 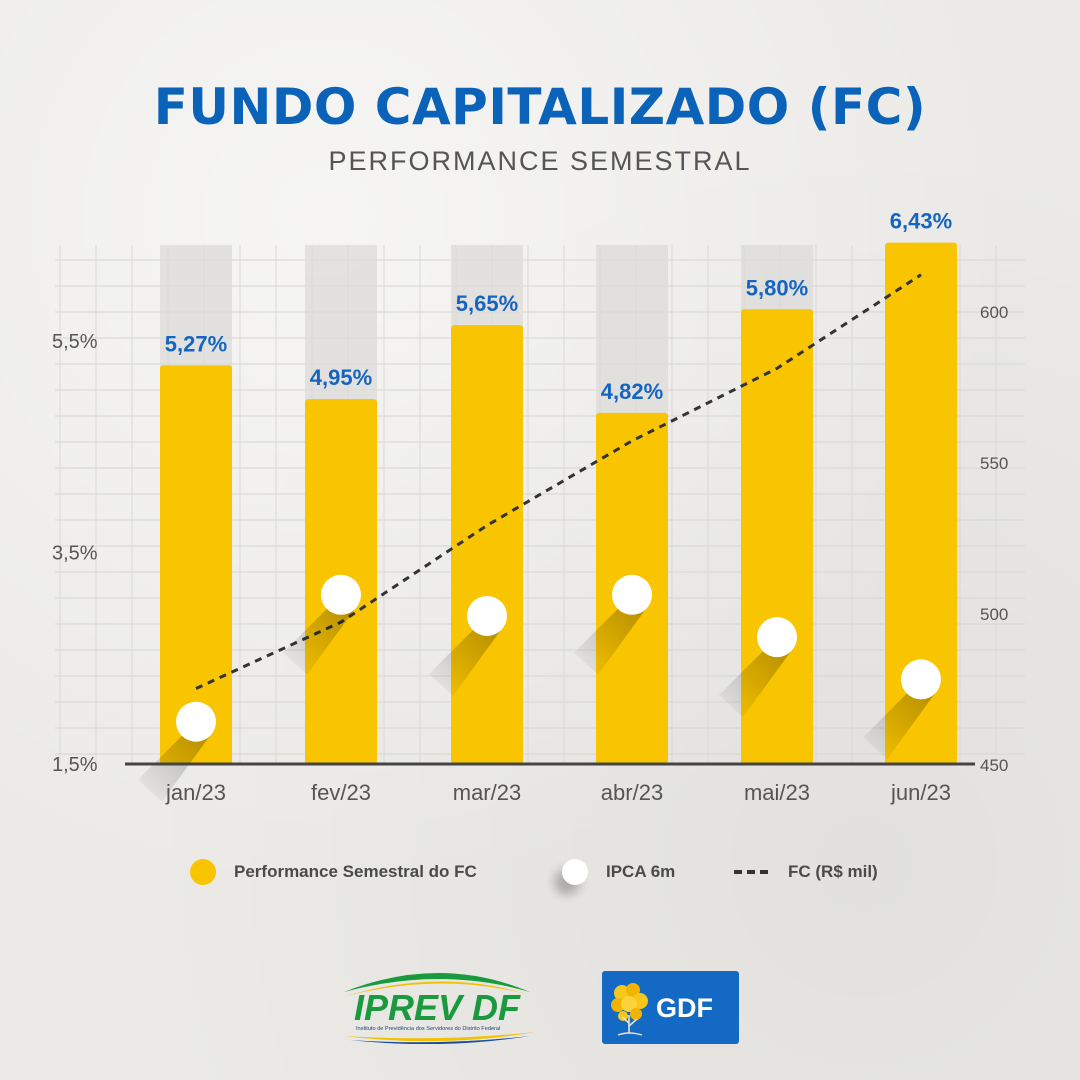 I want to click on legend-item-performance: Performance Semestral do FC, so click(x=333, y=872).